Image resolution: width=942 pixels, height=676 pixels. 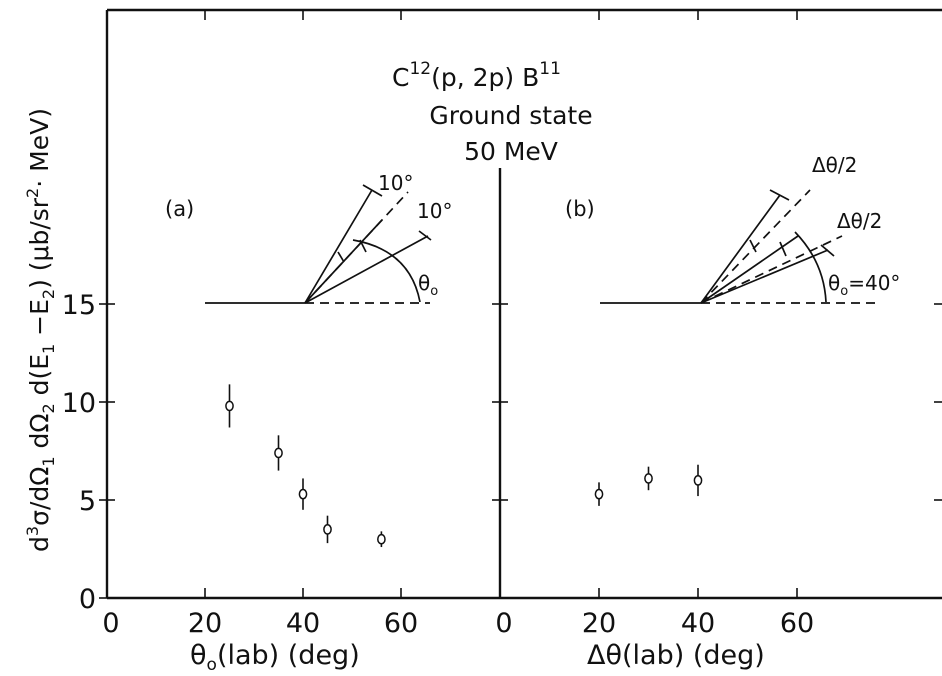 What do you see at coordinates (676, 655) in the screenshot?
I see `panel-b-x-label: Δθ(lab) (deg)` at bounding box center [676, 655].